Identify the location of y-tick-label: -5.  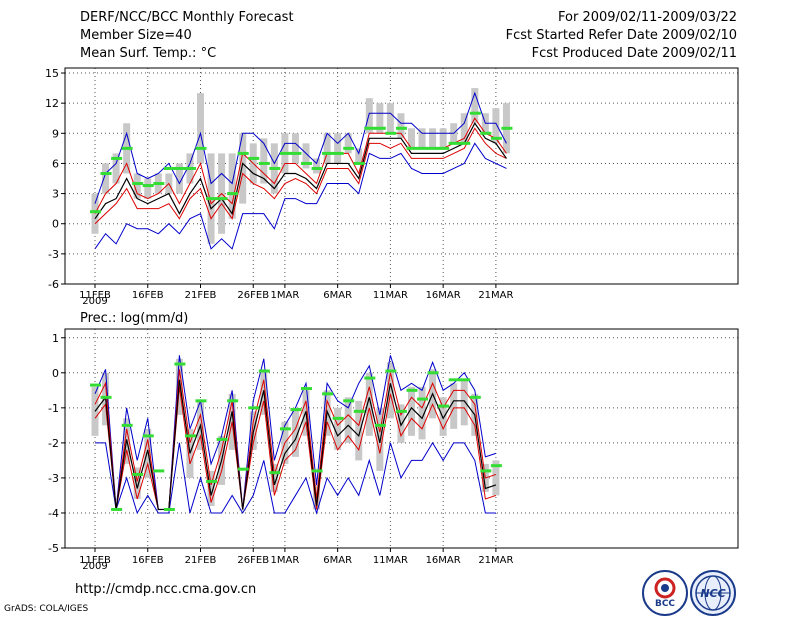
(53, 548).